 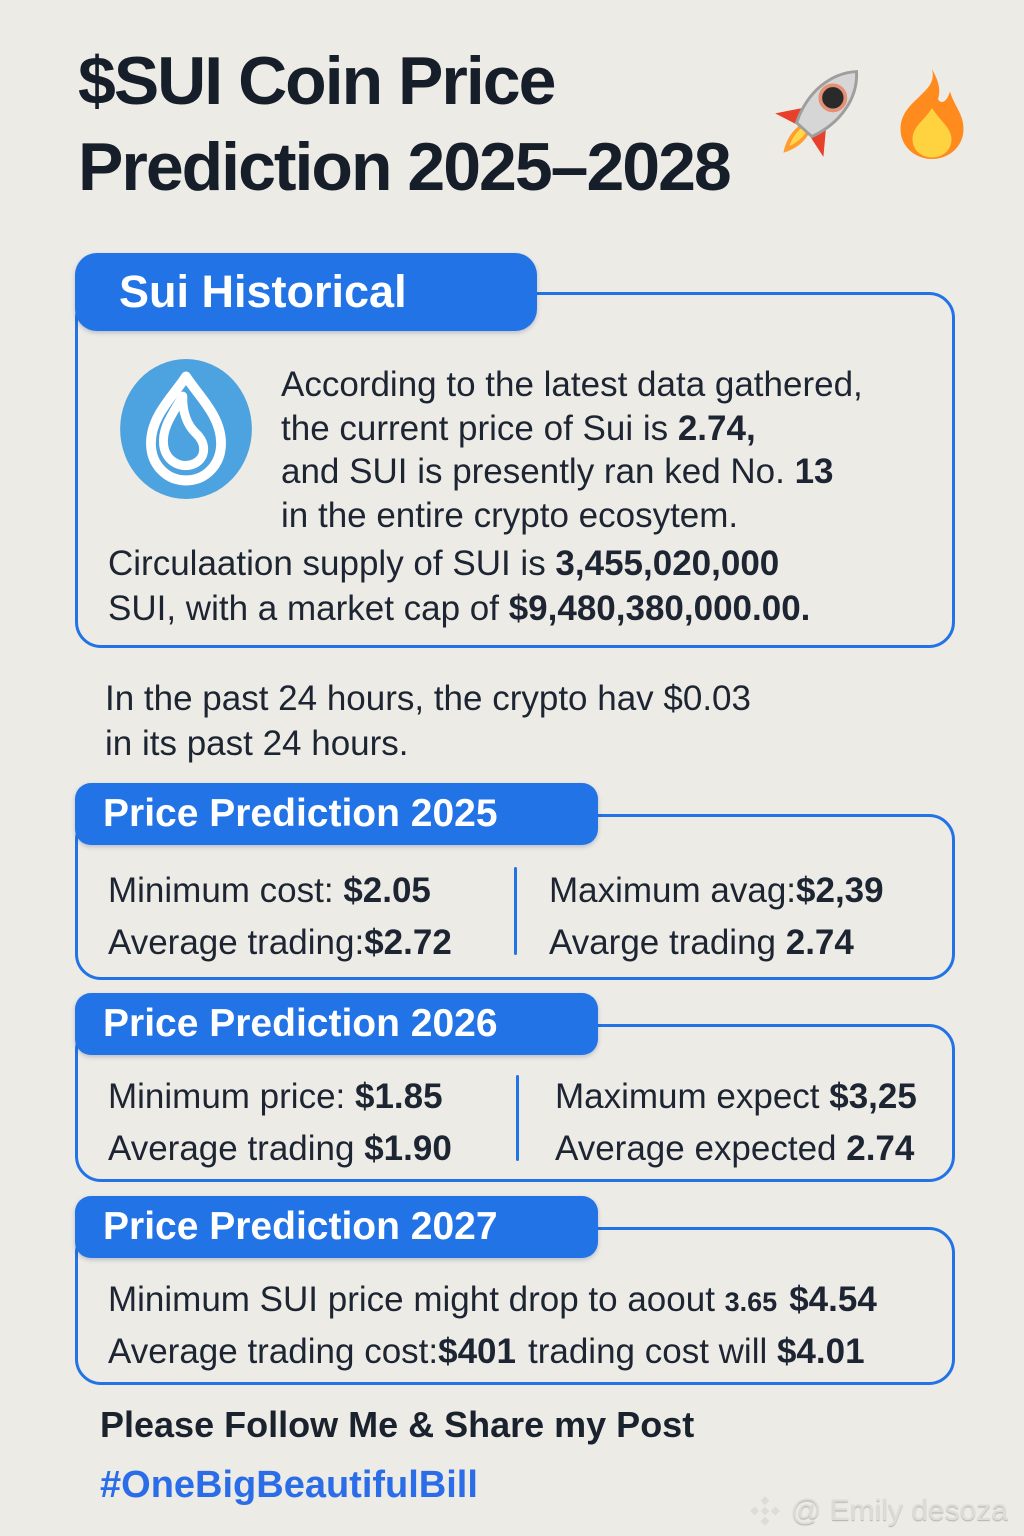 What do you see at coordinates (405, 167) in the screenshot?
I see `page-title-line2: Prediction 2025–2028` at bounding box center [405, 167].